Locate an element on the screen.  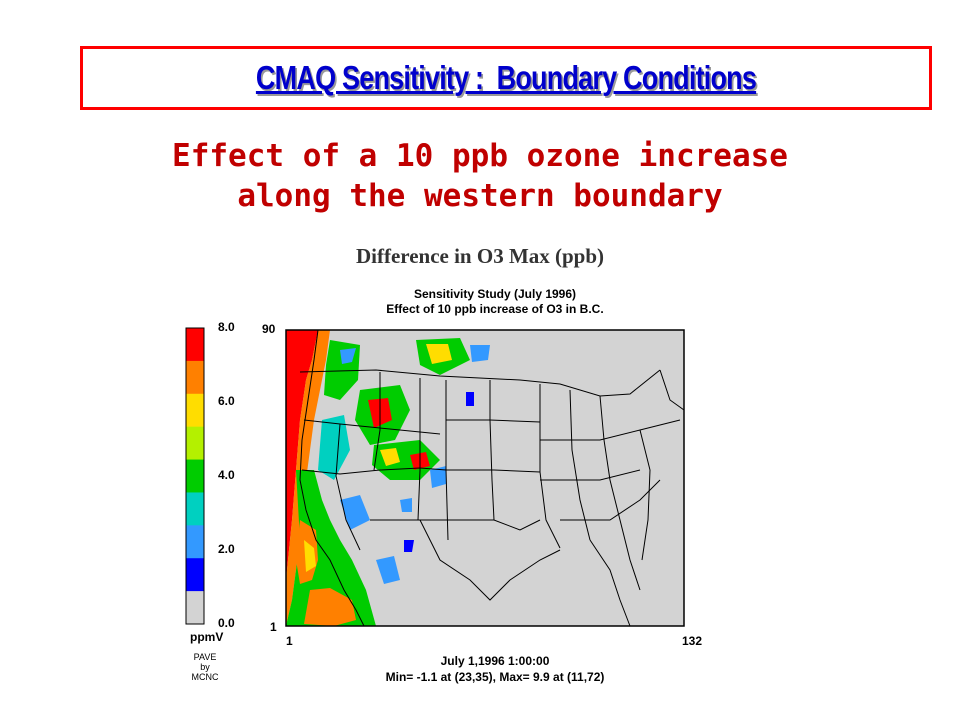
florida is located at coordinates (610, 583).